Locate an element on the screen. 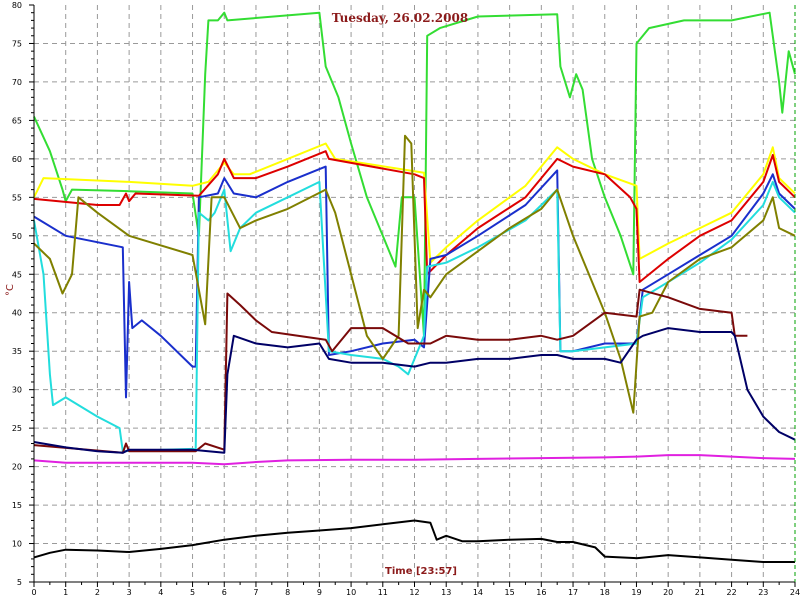  x-tick-label: 8 is located at coordinates (287, 592).